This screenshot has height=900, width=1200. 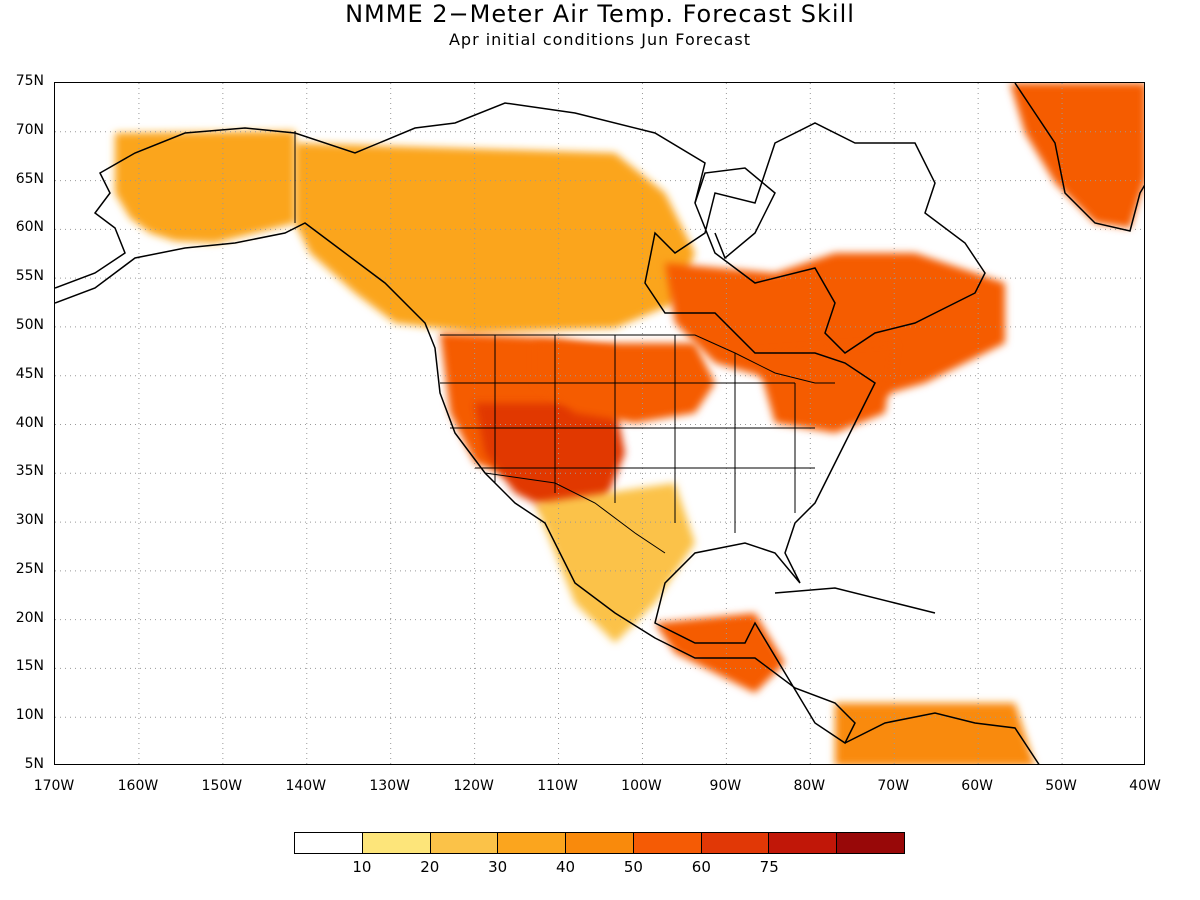 What do you see at coordinates (29, 666) in the screenshot?
I see `lat-tick-label: 15N` at bounding box center [29, 666].